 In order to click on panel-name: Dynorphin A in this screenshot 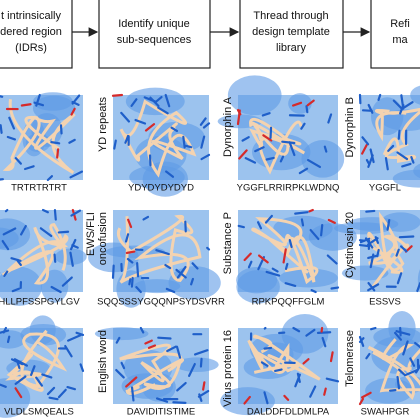, I will do `click(228, 126)`.